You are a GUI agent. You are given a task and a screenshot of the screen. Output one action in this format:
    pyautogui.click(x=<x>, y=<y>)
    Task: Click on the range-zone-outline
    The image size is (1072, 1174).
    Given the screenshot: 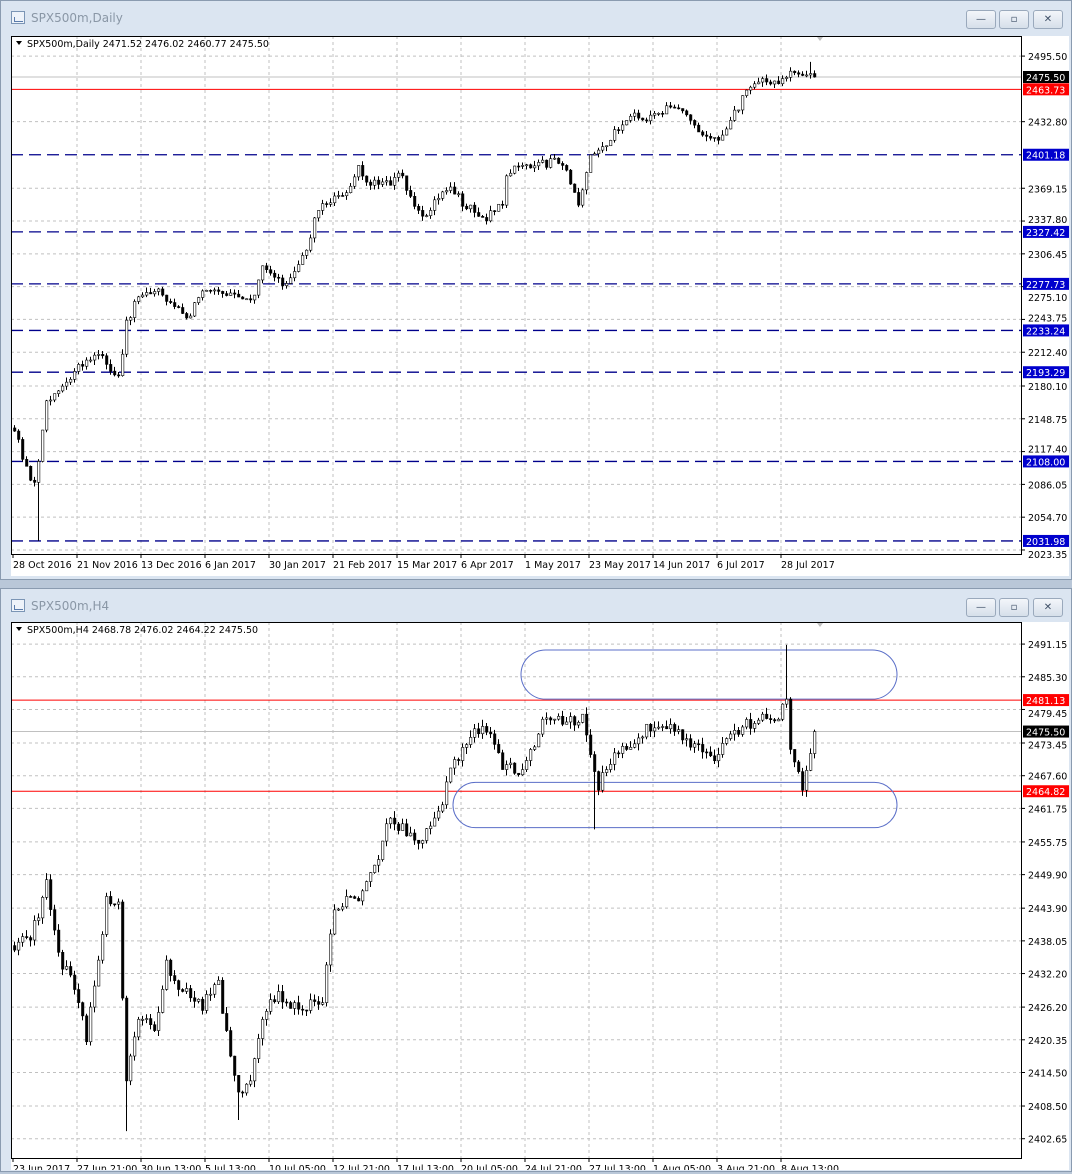 What is the action you would take?
    pyautogui.click(x=675, y=805)
    